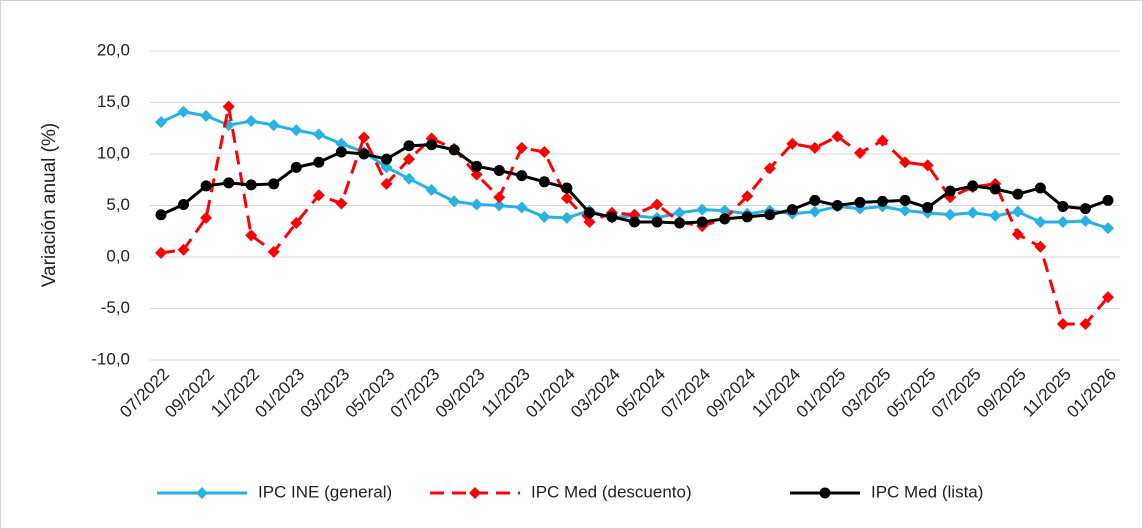  I want to click on y-tick-label: -5,0, so click(115, 307).